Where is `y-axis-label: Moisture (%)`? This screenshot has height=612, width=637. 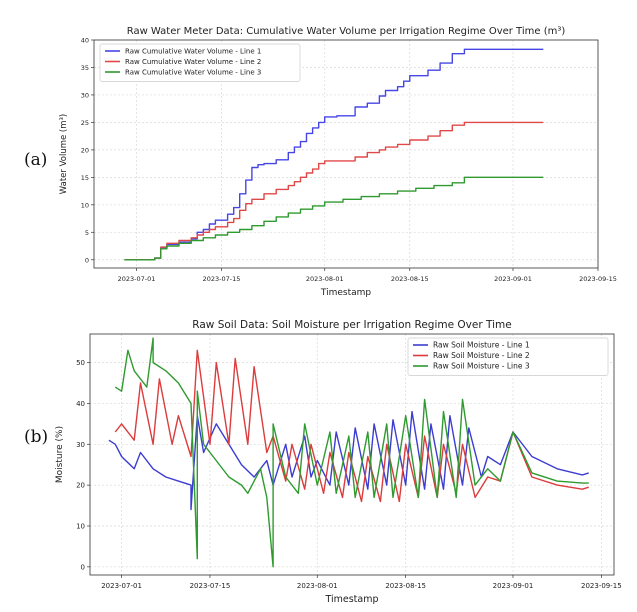 y-axis-label: Moisture (%) is located at coordinates (60, 454).